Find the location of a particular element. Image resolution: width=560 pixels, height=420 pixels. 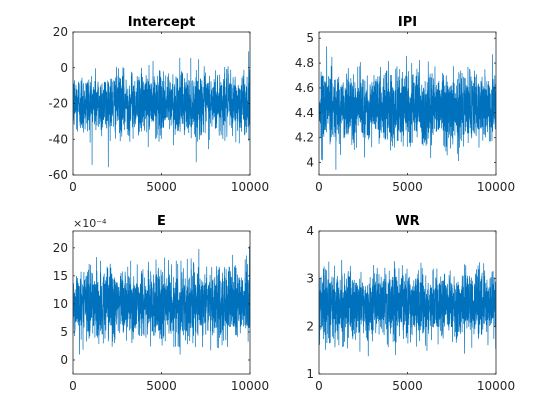

y-tick-label: 4.2 is located at coordinates (304, 138).